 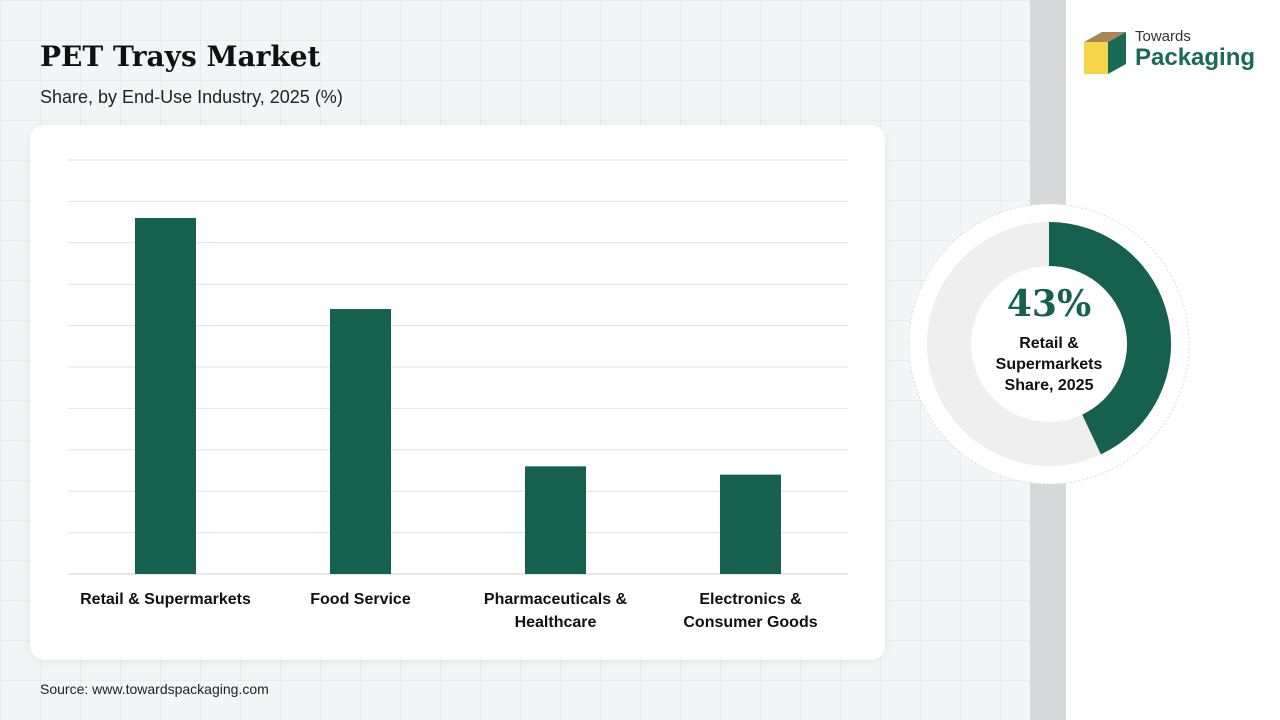 I want to click on donut-label-line: Supermarkets, so click(x=1049, y=364).